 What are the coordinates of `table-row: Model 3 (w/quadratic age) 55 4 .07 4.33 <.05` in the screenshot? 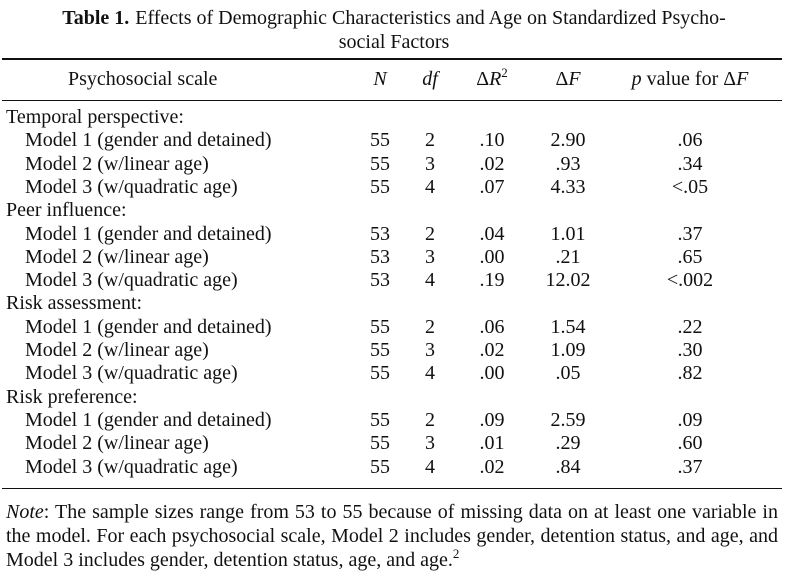 It's located at (393, 187).